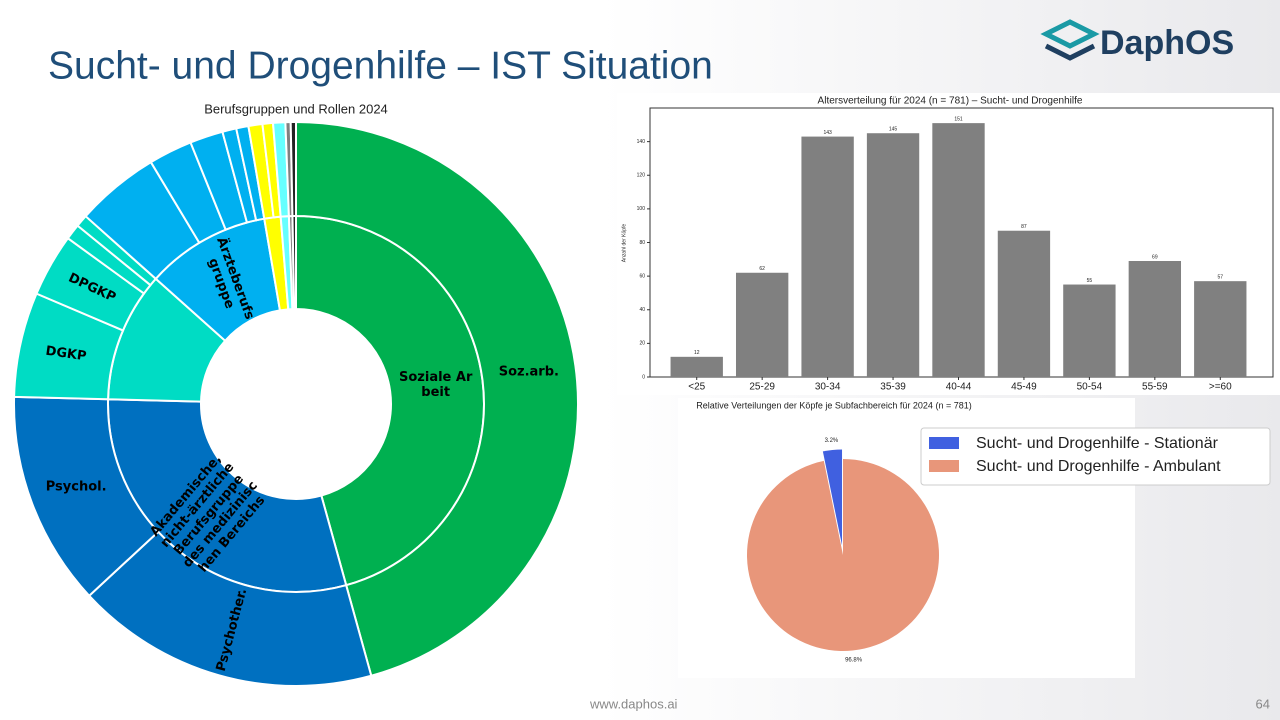 The width and height of the screenshot is (1280, 720). What do you see at coordinates (436, 385) in the screenshot?
I see `segment-label: Soziale Arbeit` at bounding box center [436, 385].